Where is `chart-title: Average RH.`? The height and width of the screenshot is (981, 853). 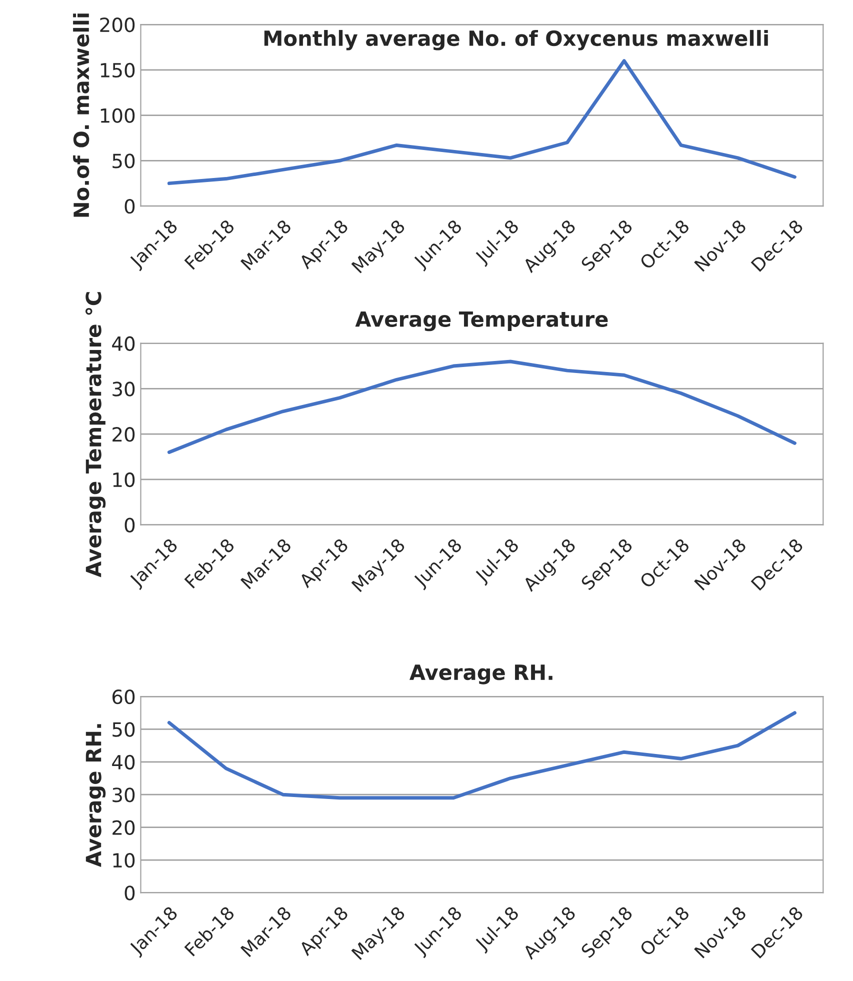 chart-title: Average RH. is located at coordinates (480, 674).